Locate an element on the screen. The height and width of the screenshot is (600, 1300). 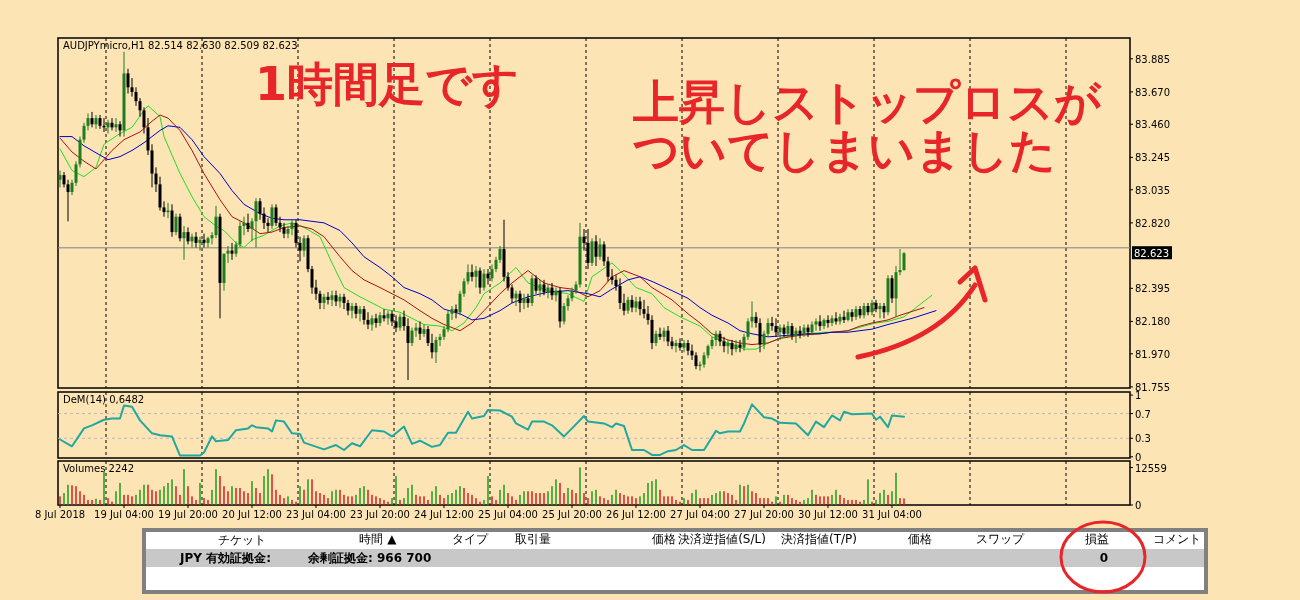
y-tick-label: 81.970 is located at coordinates (1152, 354).